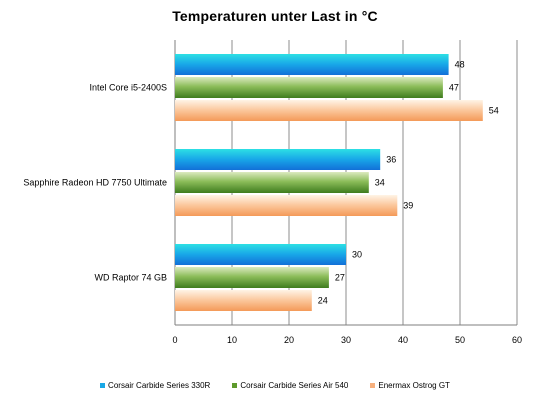 This screenshot has width=550, height=404. I want to click on data-label: 47, so click(454, 88).